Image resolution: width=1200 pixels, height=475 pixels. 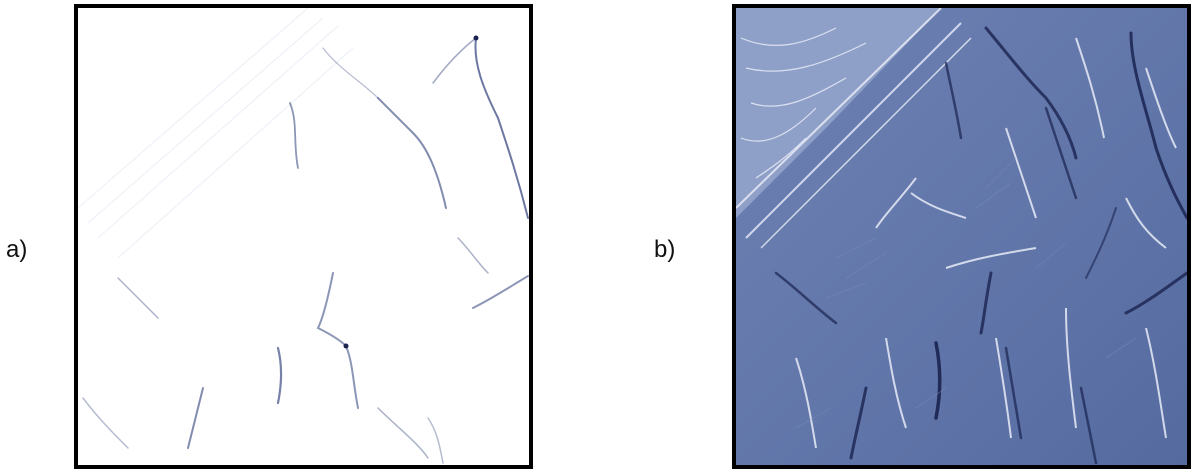 I want to click on panel-b-label: b), so click(x=665, y=249).